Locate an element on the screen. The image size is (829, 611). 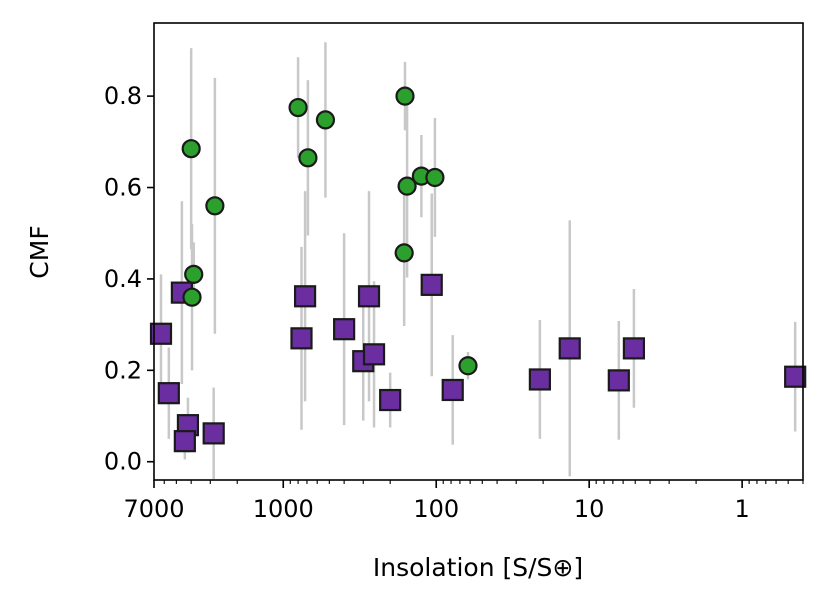
y-tick-label: 0.6 is located at coordinates (123, 188).